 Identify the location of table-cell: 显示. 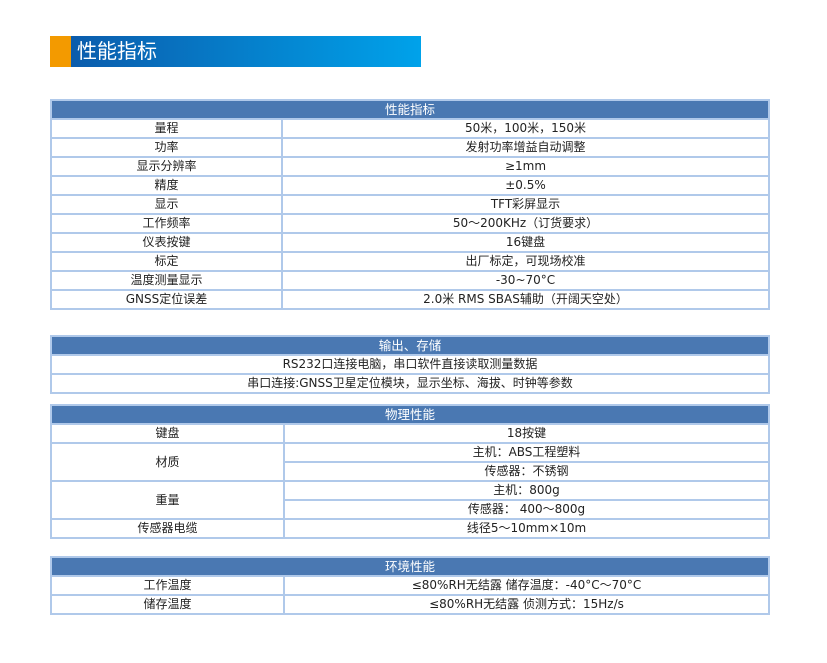
(166, 204).